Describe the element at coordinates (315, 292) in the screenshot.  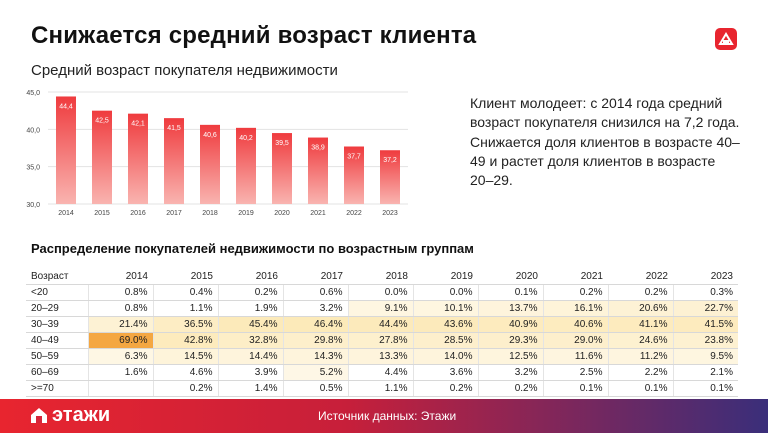
I see `table-cell: 0.6%` at that location.